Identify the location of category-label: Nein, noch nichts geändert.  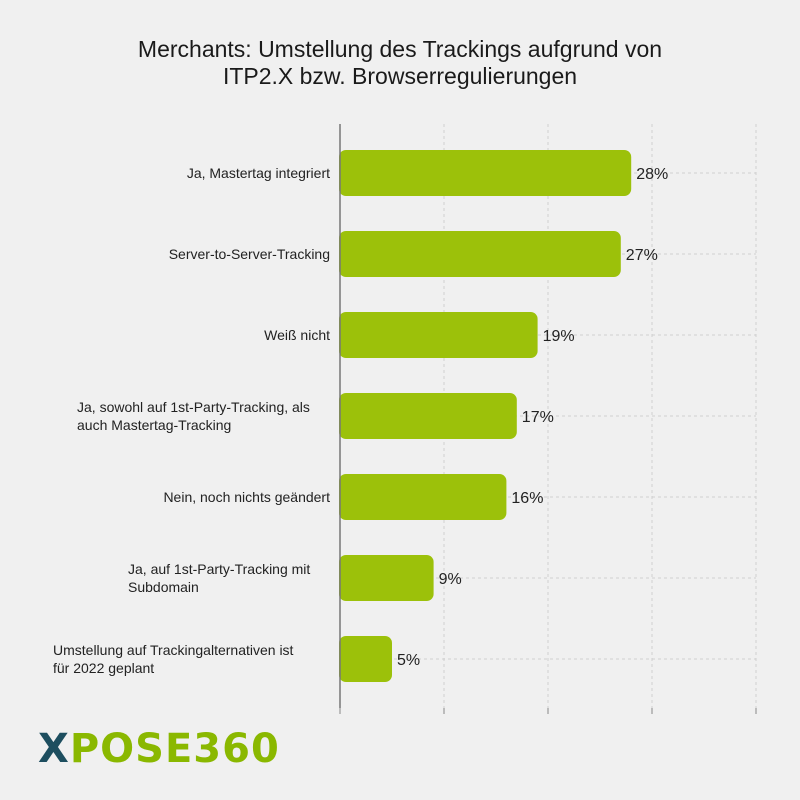
(187, 497).